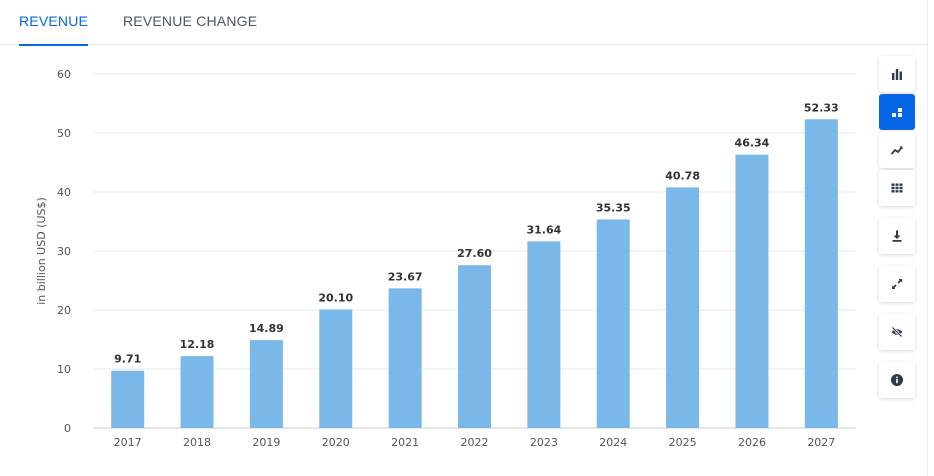 The width and height of the screenshot is (934, 476). What do you see at coordinates (613, 442) in the screenshot?
I see `x-tick-label-2024: 2024` at bounding box center [613, 442].